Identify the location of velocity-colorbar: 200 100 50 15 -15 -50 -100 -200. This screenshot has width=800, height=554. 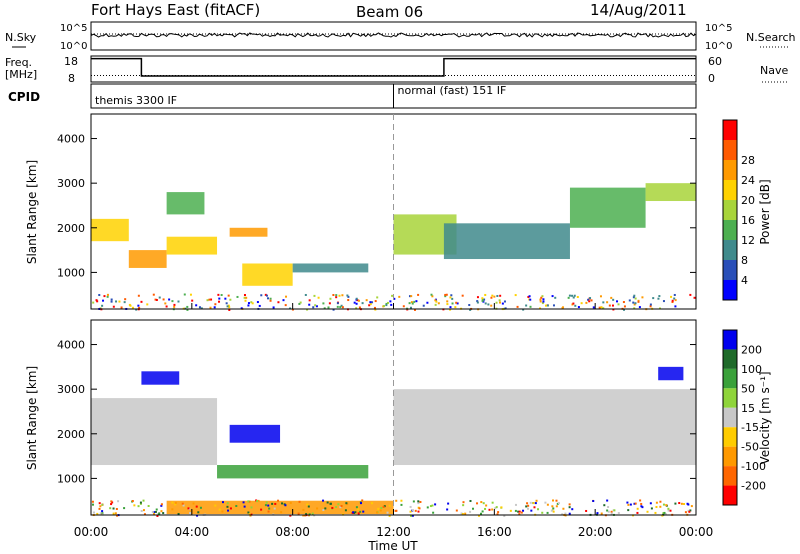
(744, 417).